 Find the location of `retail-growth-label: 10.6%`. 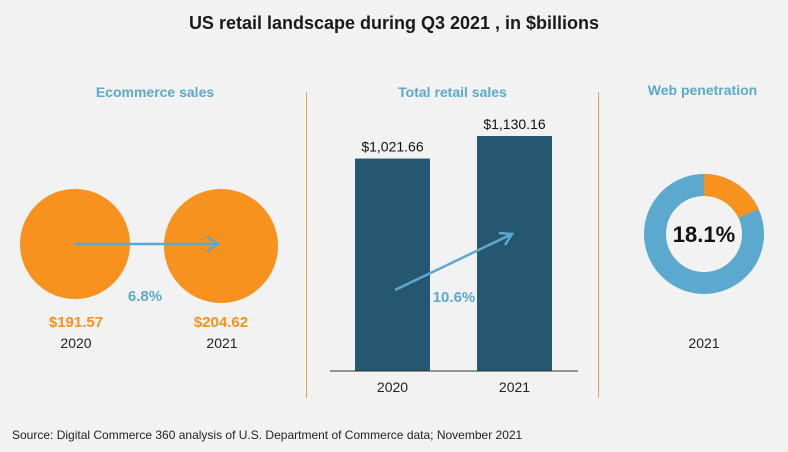

retail-growth-label: 10.6% is located at coordinates (454, 297).